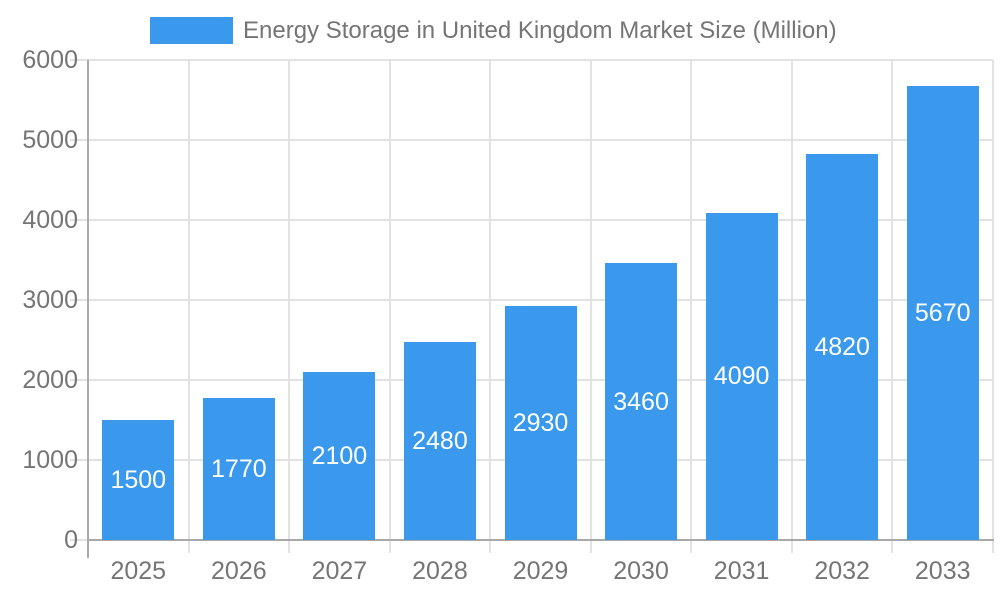 The width and height of the screenshot is (1000, 600). What do you see at coordinates (88, 309) in the screenshot?
I see `y-axis-line` at bounding box center [88, 309].